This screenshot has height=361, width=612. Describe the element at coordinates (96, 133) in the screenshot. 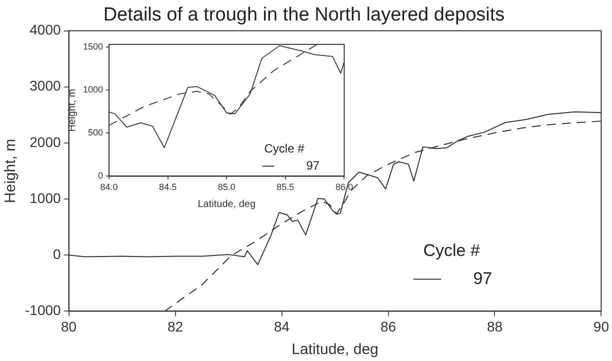

I see `y-tick-label: 500` at that location.